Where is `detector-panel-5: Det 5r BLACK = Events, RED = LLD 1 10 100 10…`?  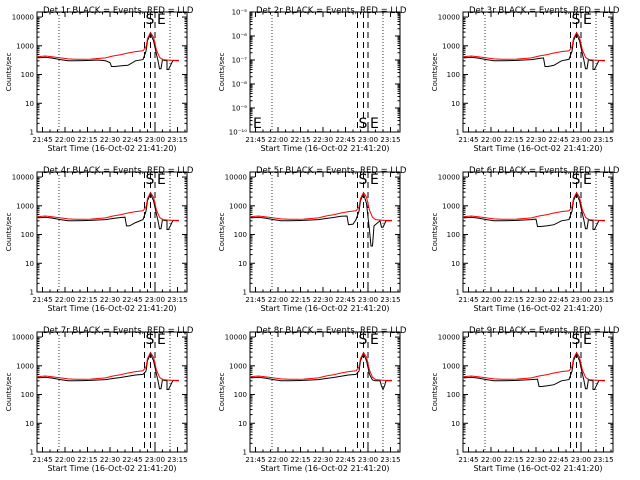
detector-panel-5: Det 5r BLACK = Events, RED = LLD 1 10 100 10… is located at coordinates (312, 239).